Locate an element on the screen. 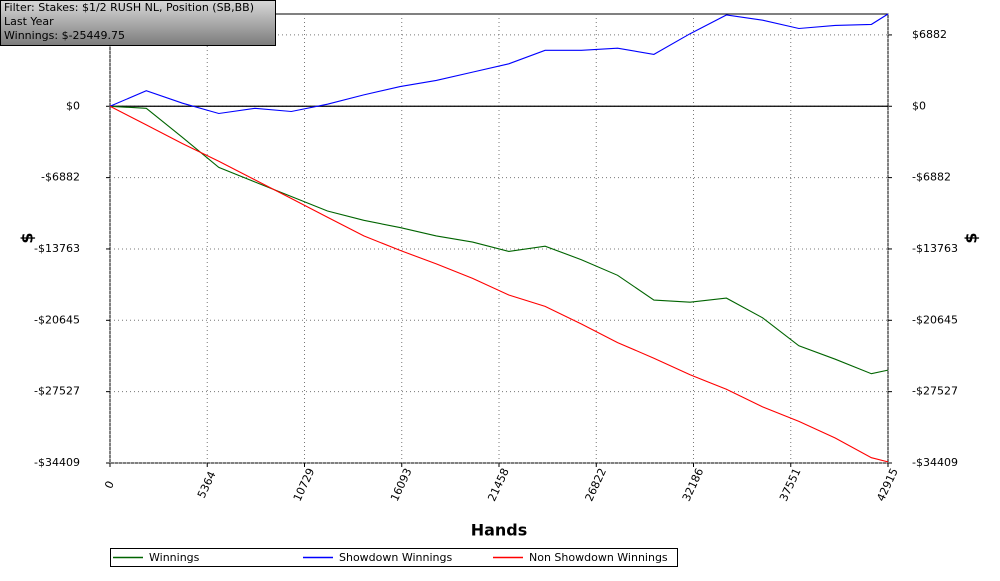 The height and width of the screenshot is (581, 1000). y2-tick-label: $0 is located at coordinates (919, 105).